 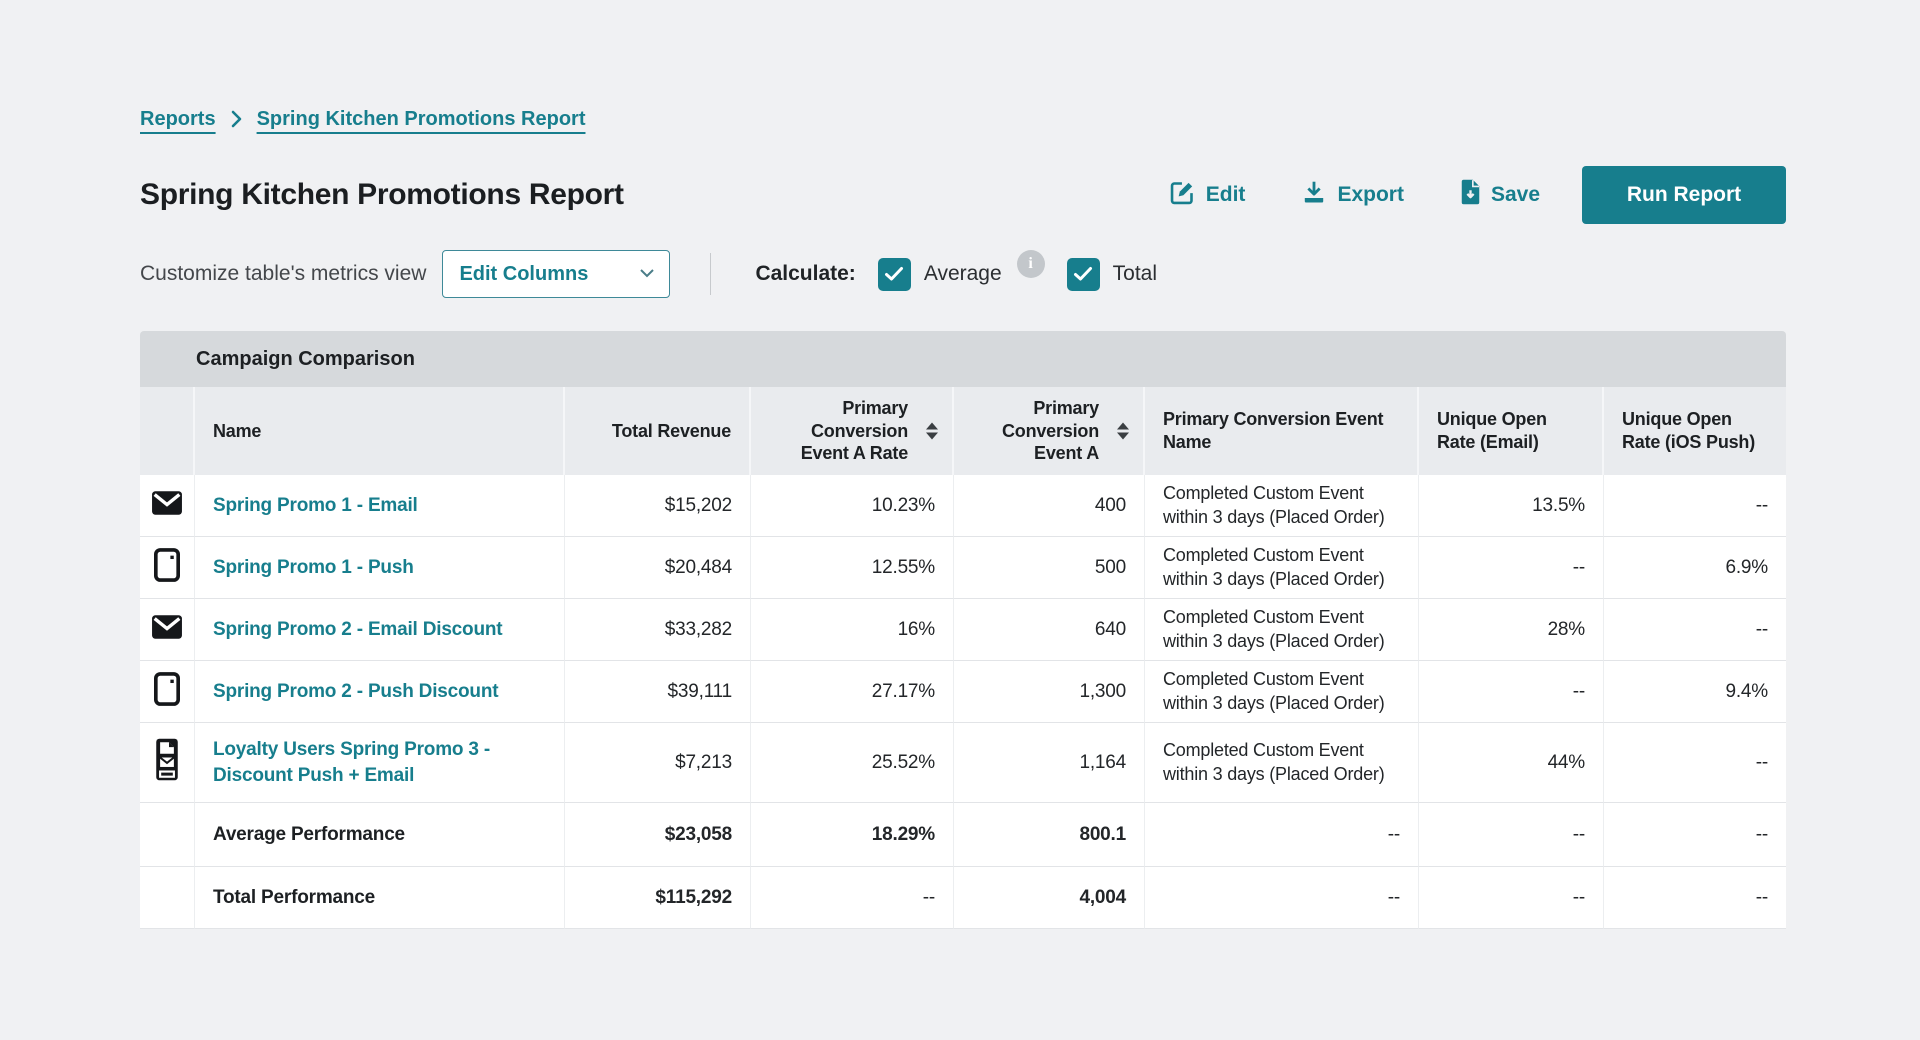 I want to click on table-row-name-cell: Spring Promo 1 - Push, so click(x=380, y=568).